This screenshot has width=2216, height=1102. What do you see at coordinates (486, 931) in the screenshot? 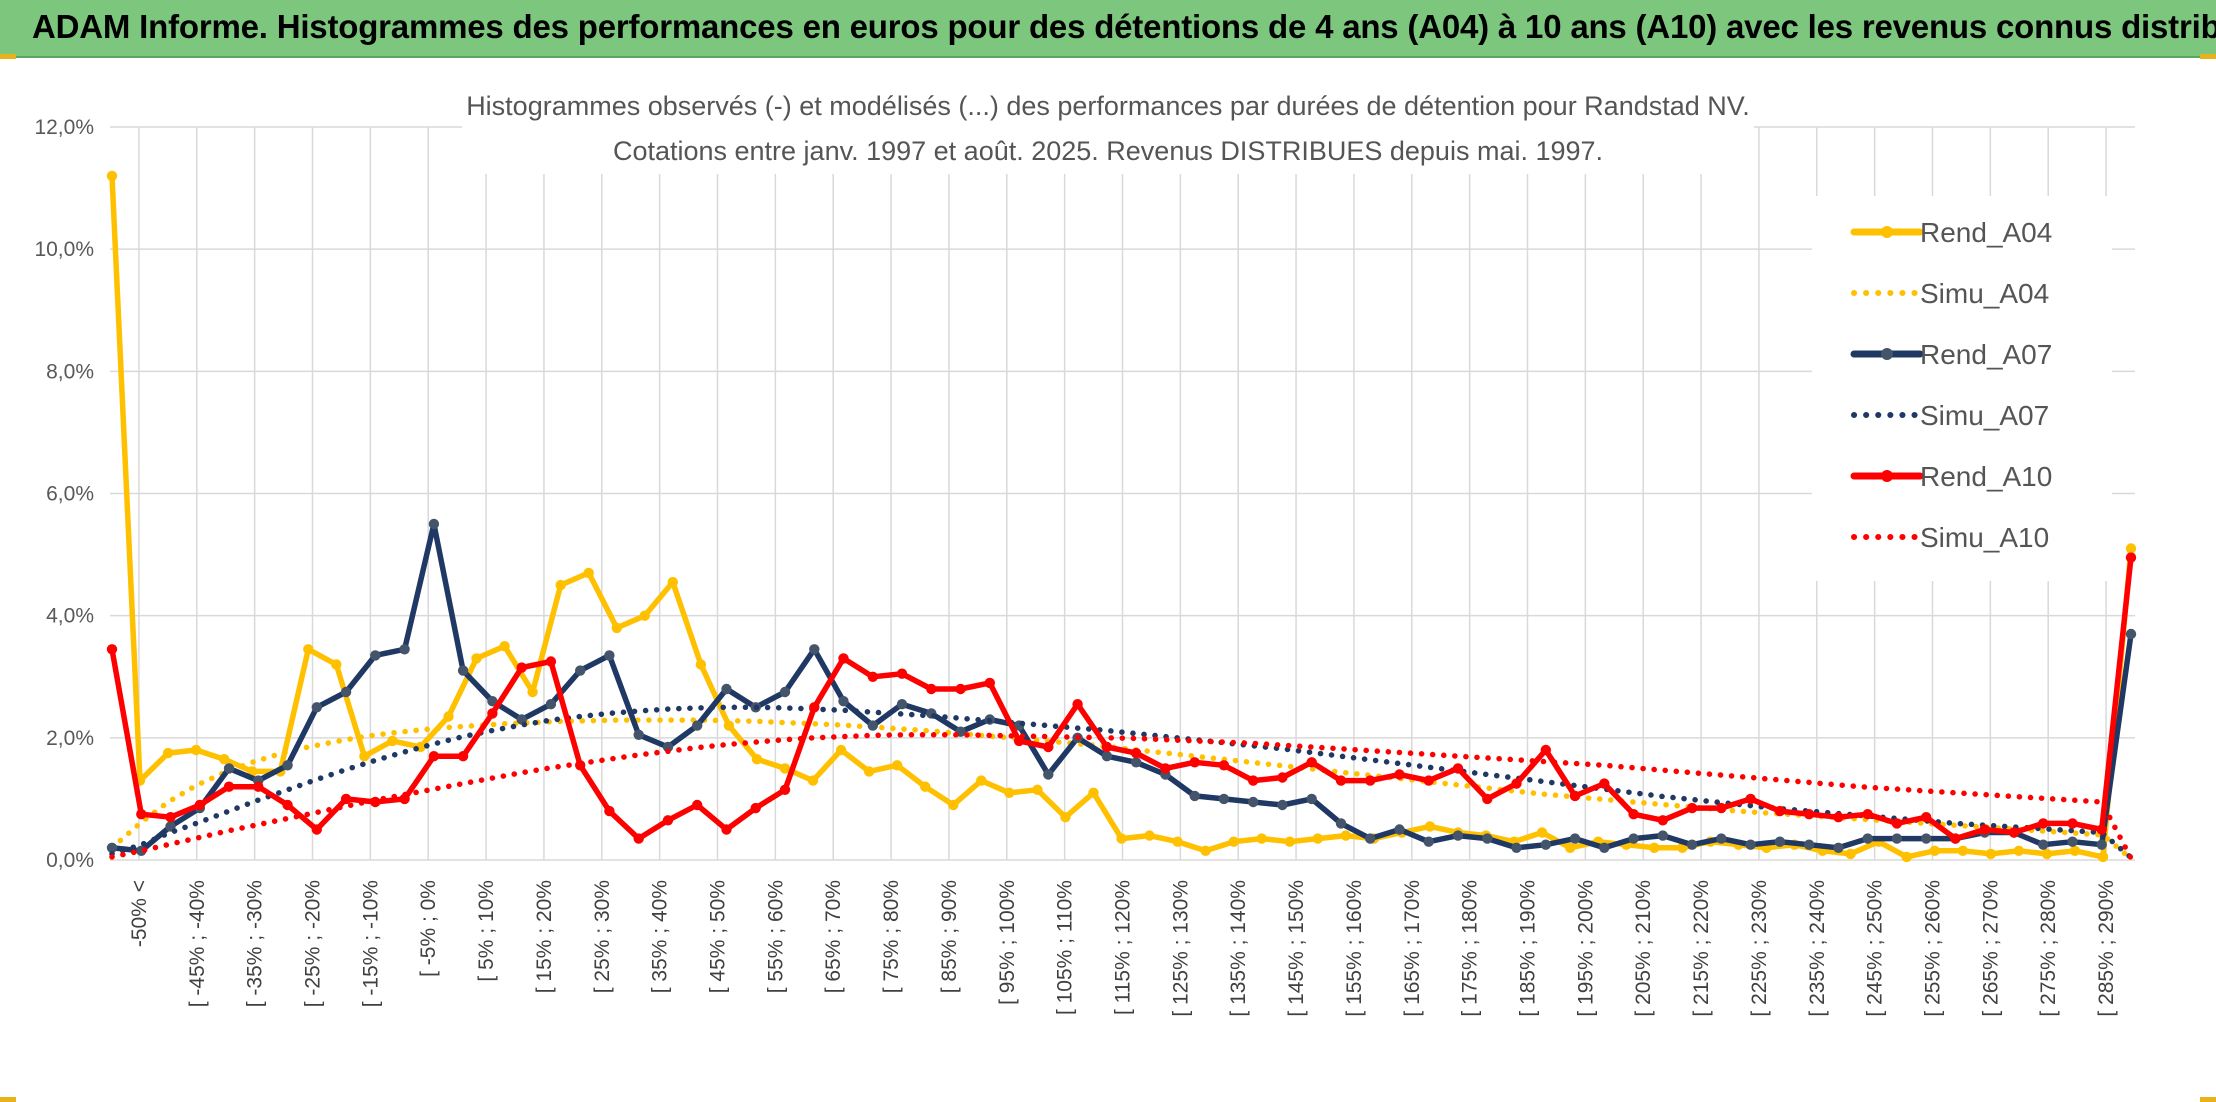
I see `x-tick-label: [ 5% ; 10%` at bounding box center [486, 931].